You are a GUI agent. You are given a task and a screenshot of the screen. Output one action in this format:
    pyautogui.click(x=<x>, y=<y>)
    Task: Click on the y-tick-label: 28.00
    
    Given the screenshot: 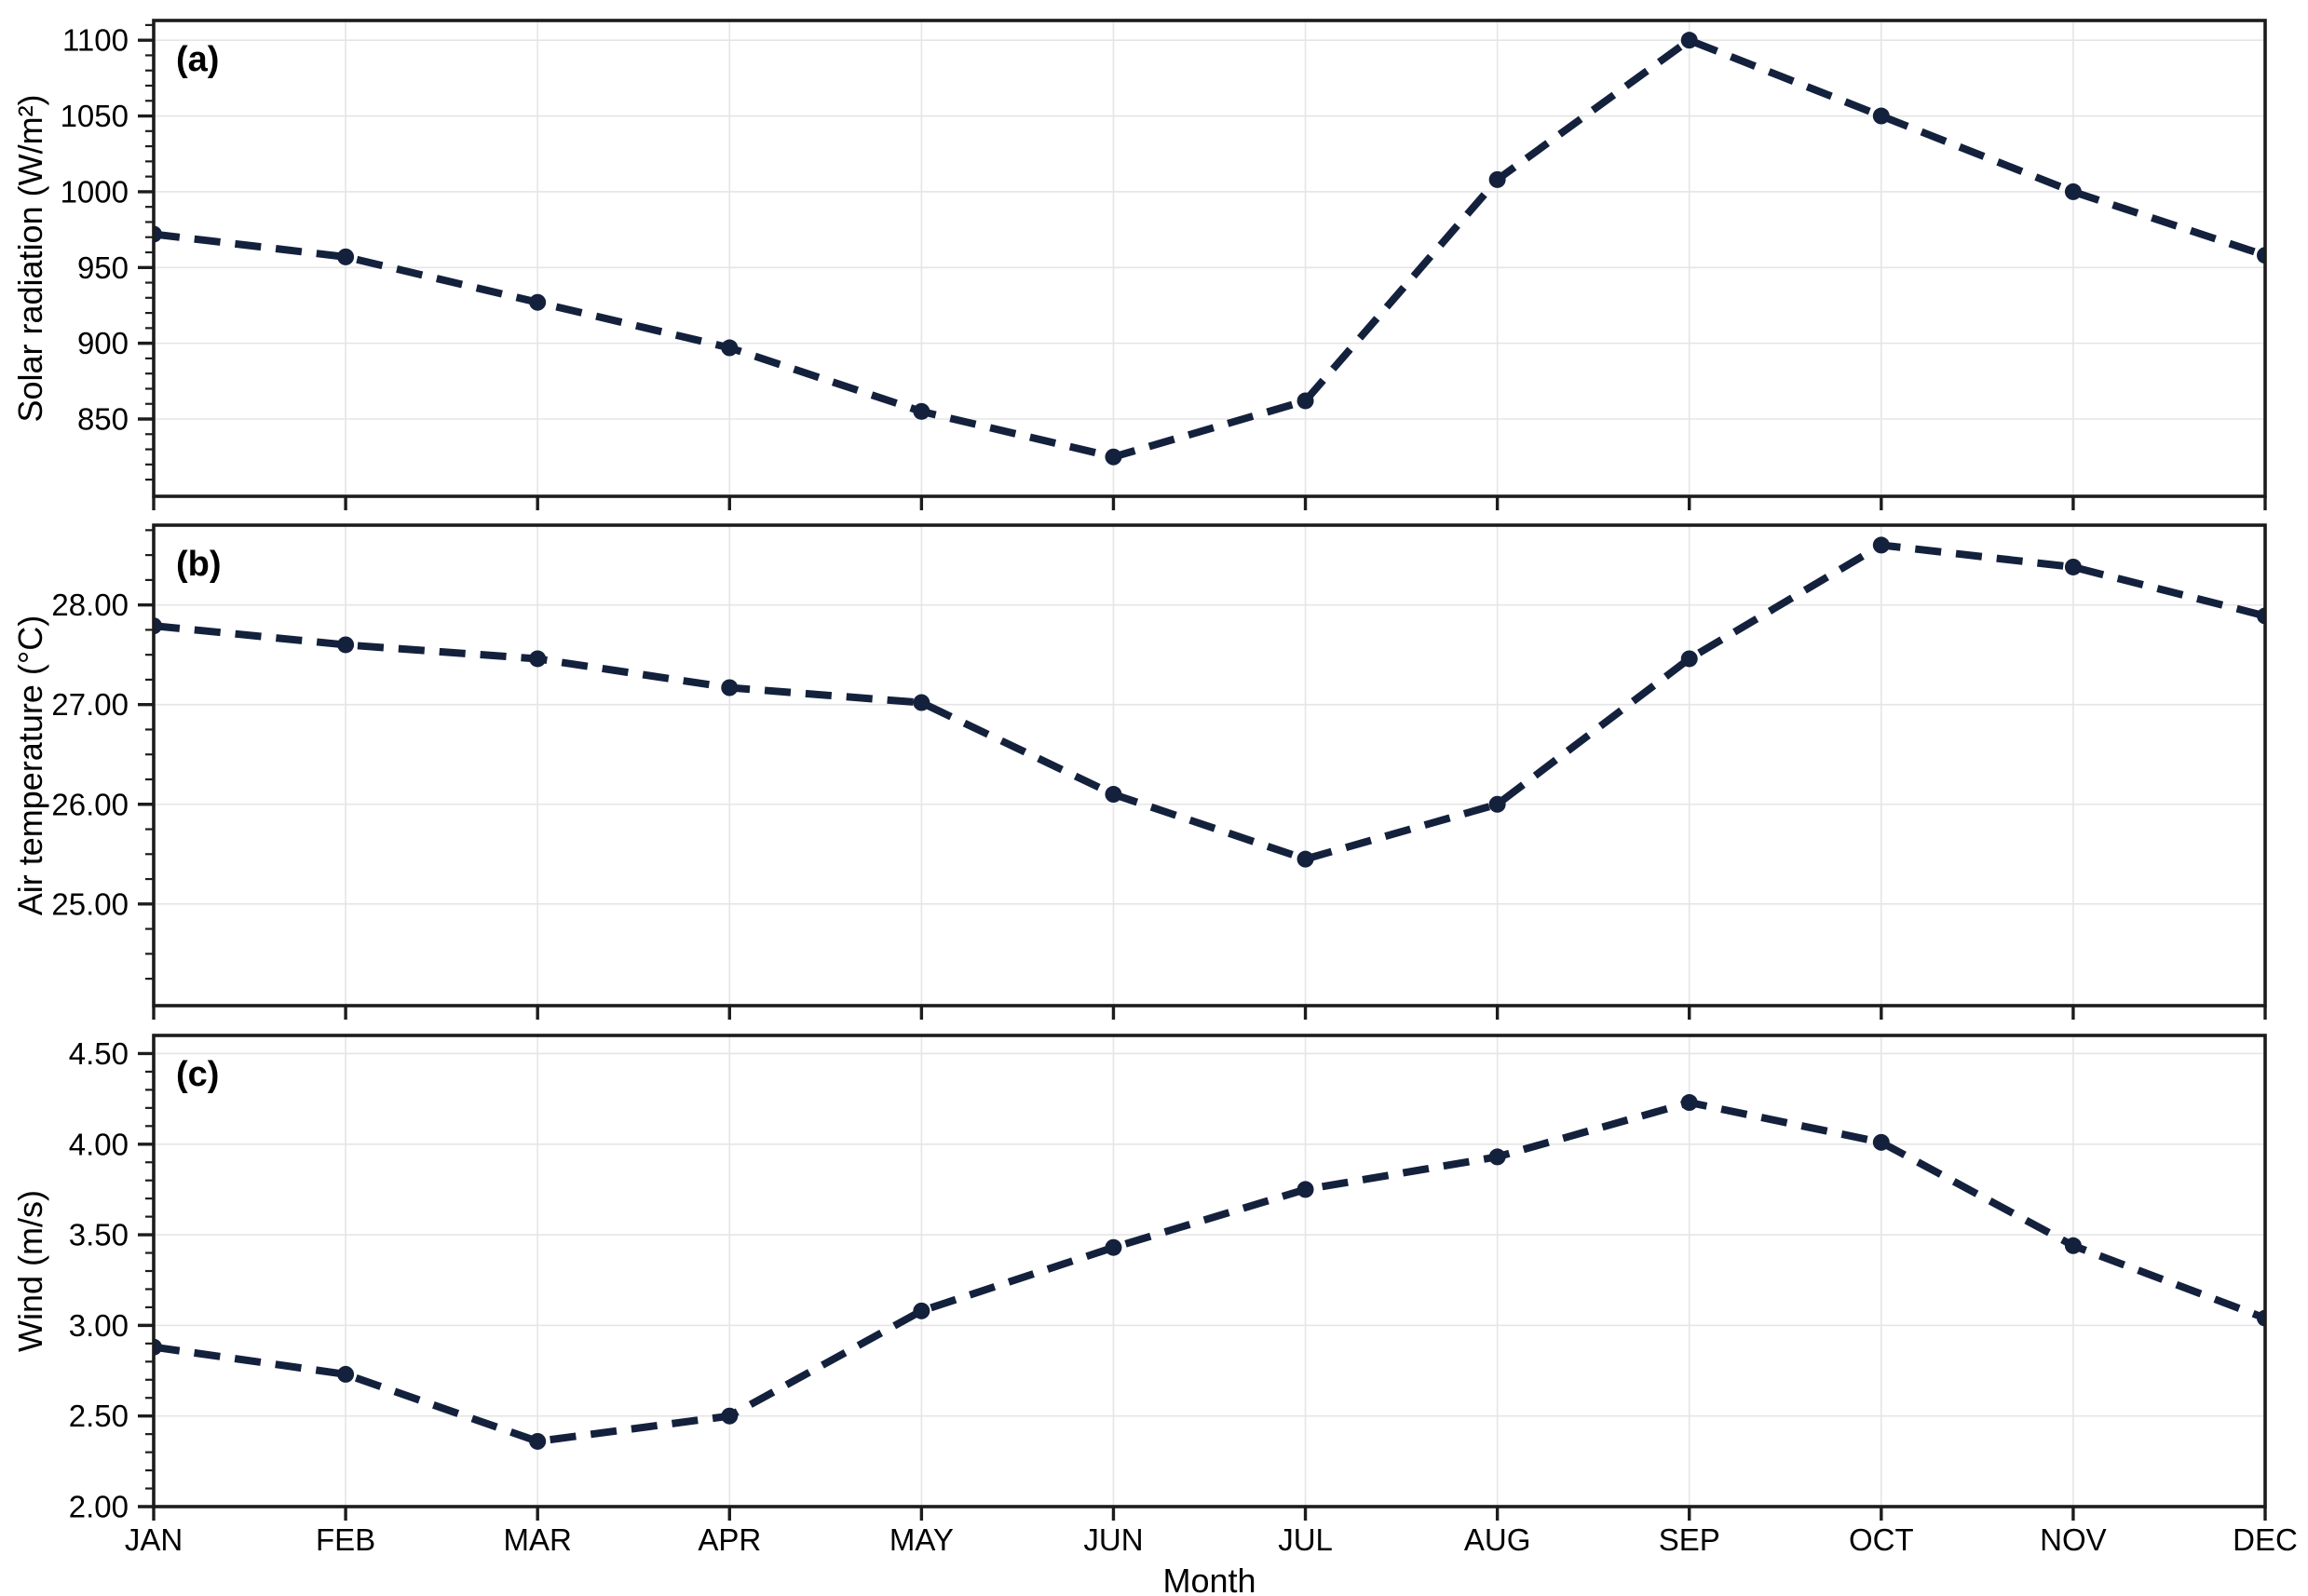 What is the action you would take?
    pyautogui.click(x=90, y=605)
    